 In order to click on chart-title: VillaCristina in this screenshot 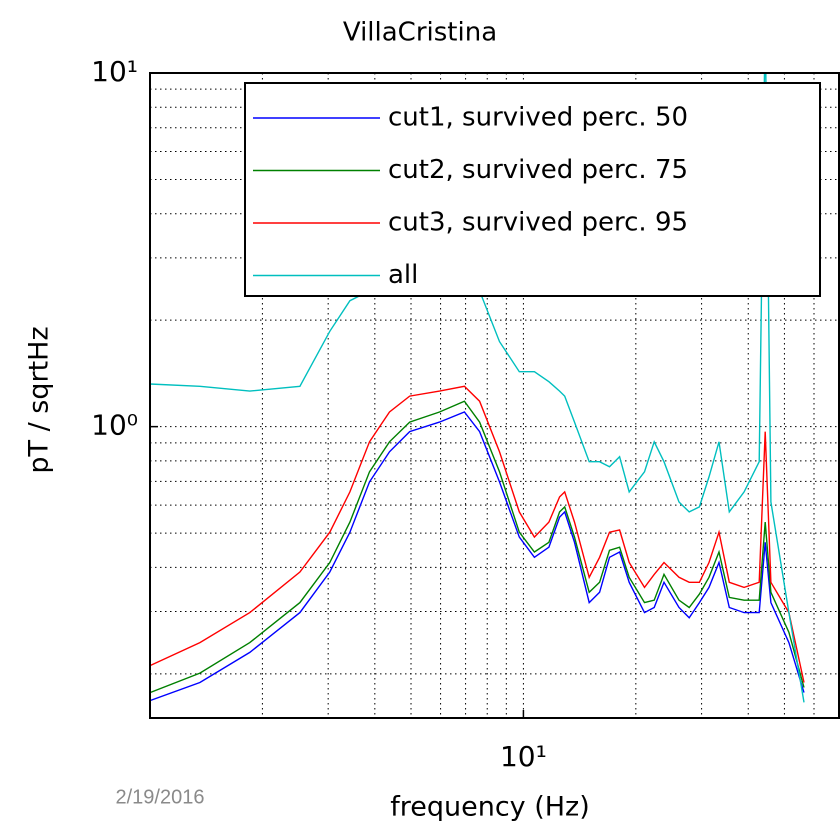, I will do `click(420, 33)`.